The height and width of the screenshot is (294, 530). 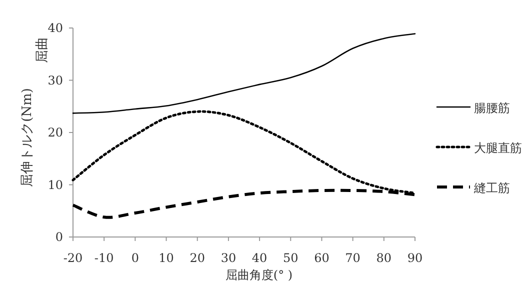 I want to click on x-tick-label: 20, so click(x=198, y=258).